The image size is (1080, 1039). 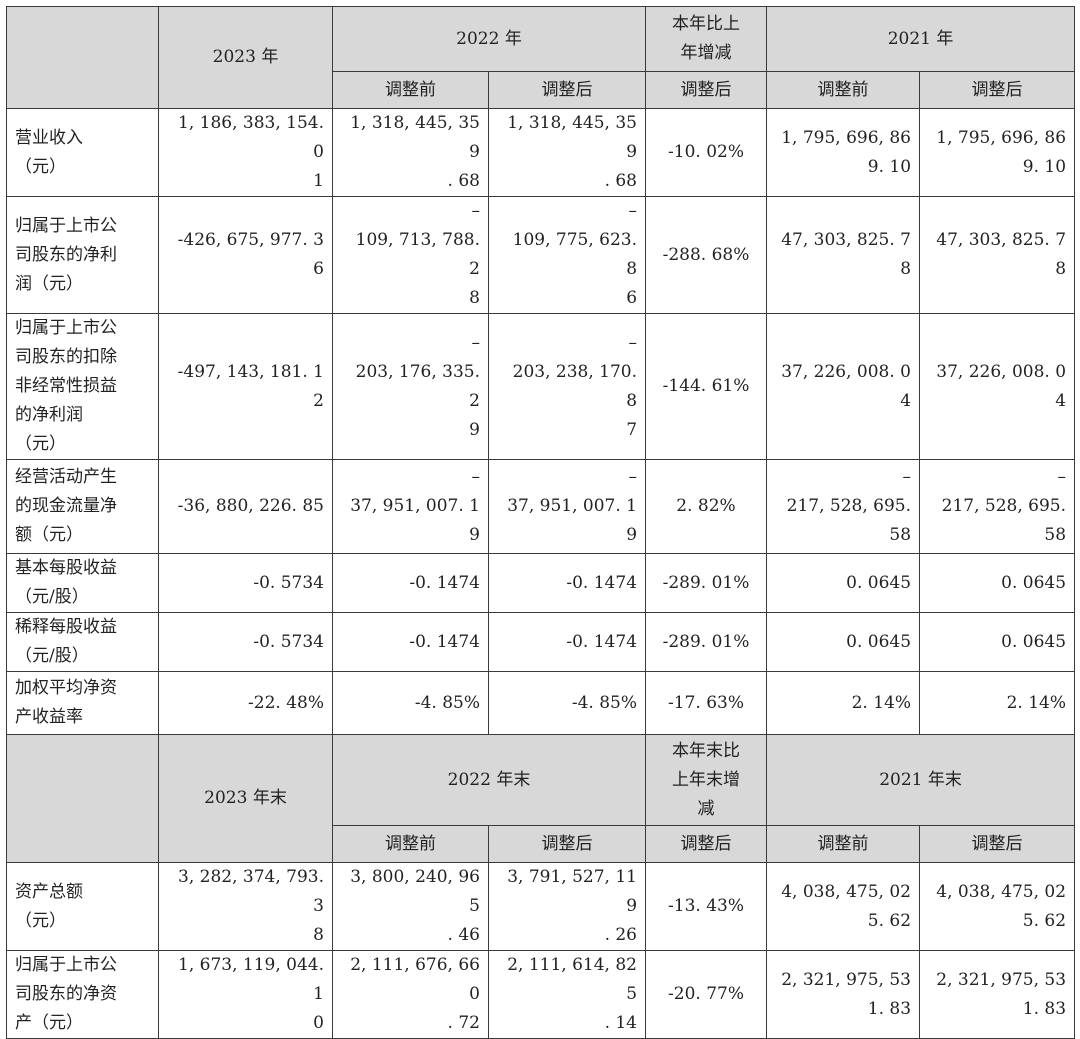 I want to click on value-2022-before: -0. 1474, so click(x=410, y=642).